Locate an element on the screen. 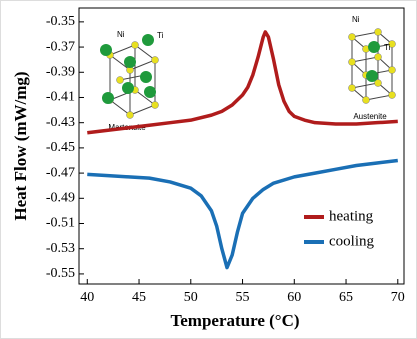  y-tick-label: -0.35 is located at coordinates (60, 21).